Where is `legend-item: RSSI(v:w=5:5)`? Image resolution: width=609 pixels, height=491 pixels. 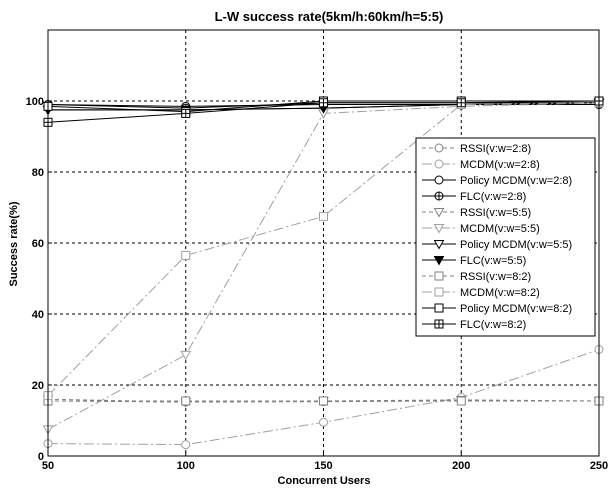 legend-item: RSSI(v:w=5:5) is located at coordinates (476, 213).